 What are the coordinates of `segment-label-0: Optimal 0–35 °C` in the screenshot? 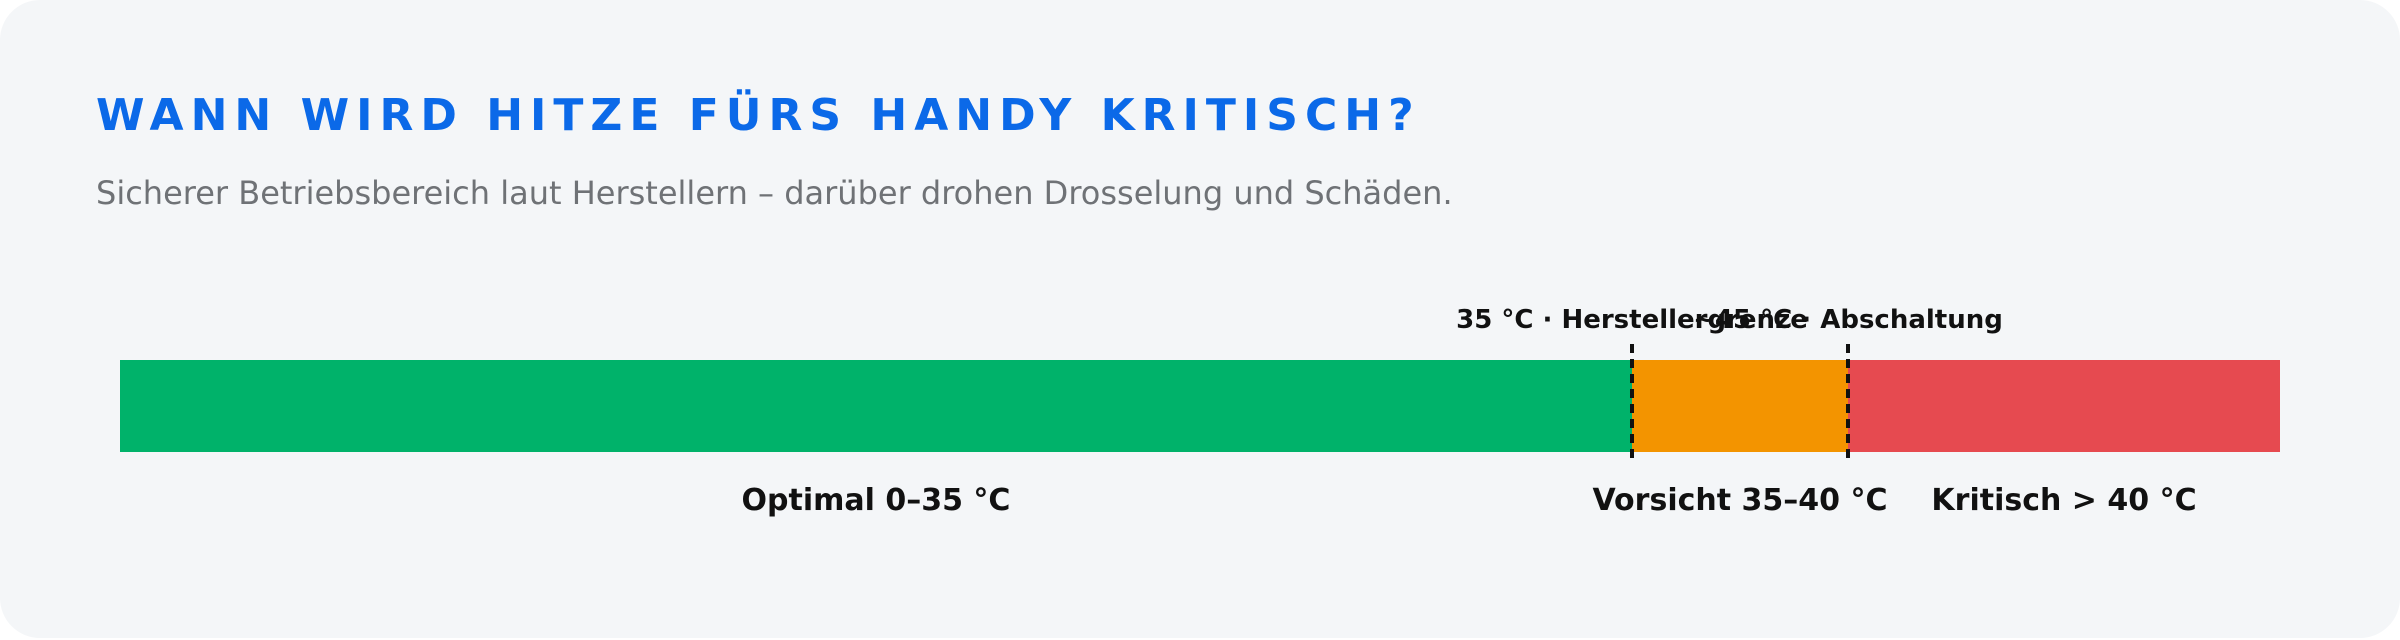 It's located at (876, 500).